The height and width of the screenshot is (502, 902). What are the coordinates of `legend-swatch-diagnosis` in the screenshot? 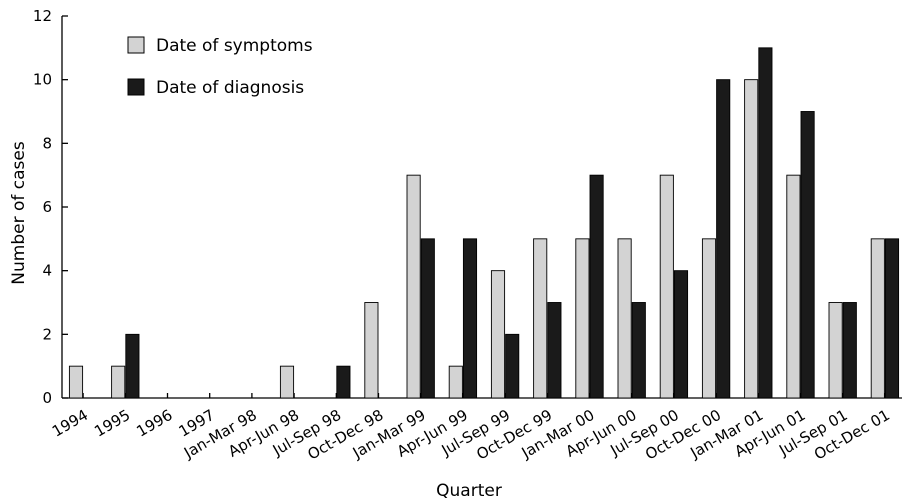 It's located at (136, 87).